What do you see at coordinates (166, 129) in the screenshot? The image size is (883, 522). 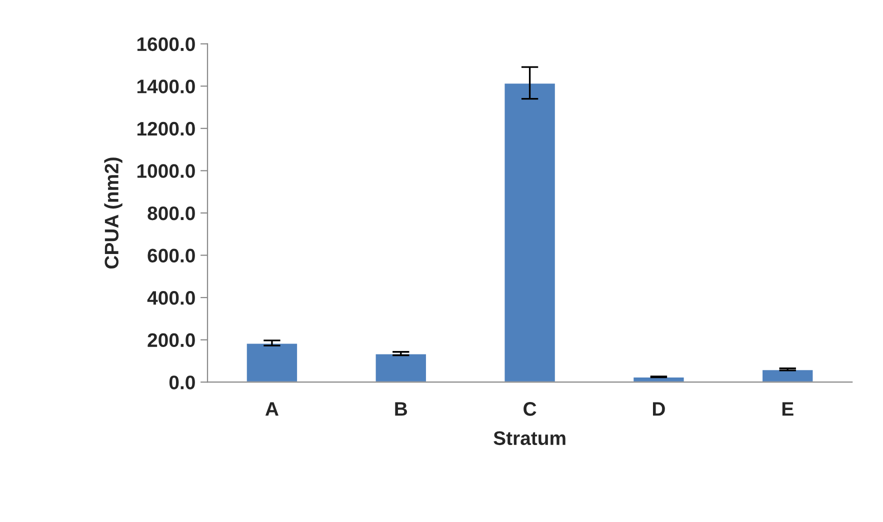 I see `y-tick-label: 1200.0` at bounding box center [166, 129].